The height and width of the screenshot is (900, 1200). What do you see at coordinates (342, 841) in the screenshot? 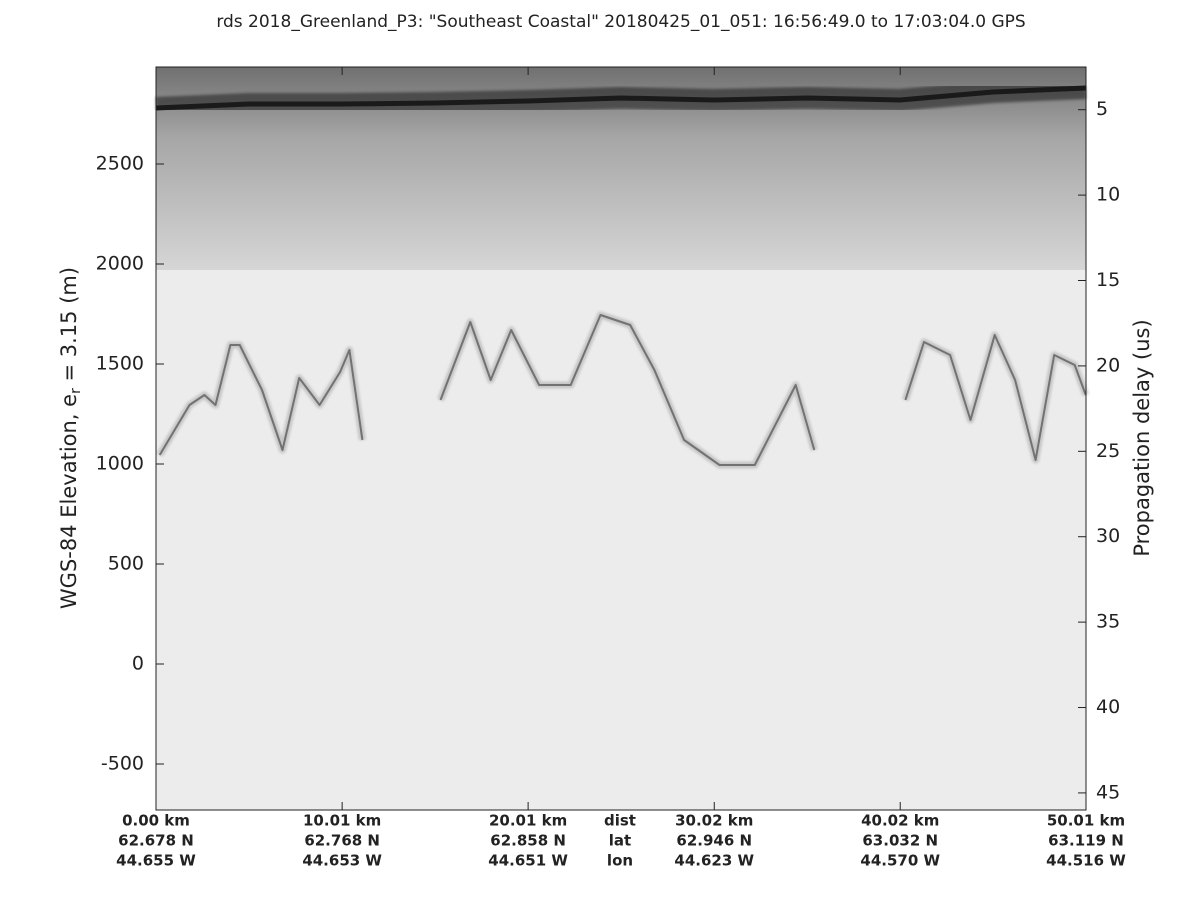
I see `lat-label: 62.768 N` at bounding box center [342, 841].